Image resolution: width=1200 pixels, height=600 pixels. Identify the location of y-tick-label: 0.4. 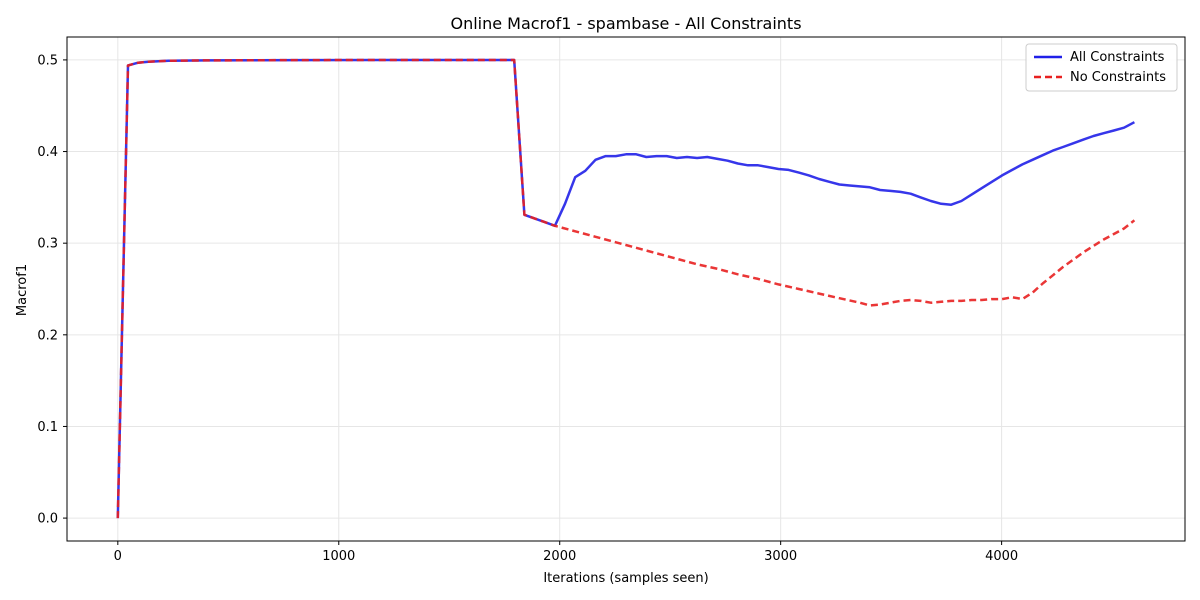
(47, 152).